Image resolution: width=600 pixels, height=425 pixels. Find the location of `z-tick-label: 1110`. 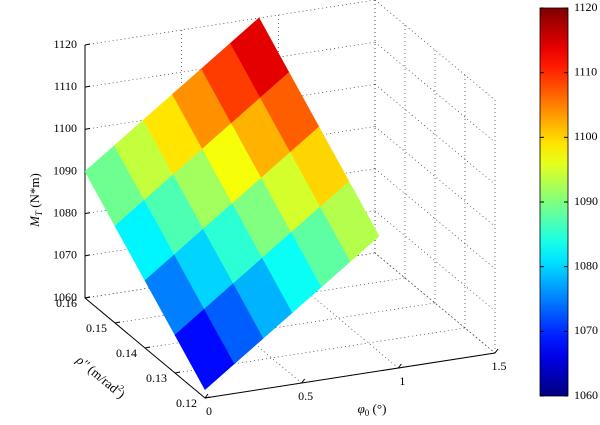

z-tick-label: 1110 is located at coordinates (65, 86).